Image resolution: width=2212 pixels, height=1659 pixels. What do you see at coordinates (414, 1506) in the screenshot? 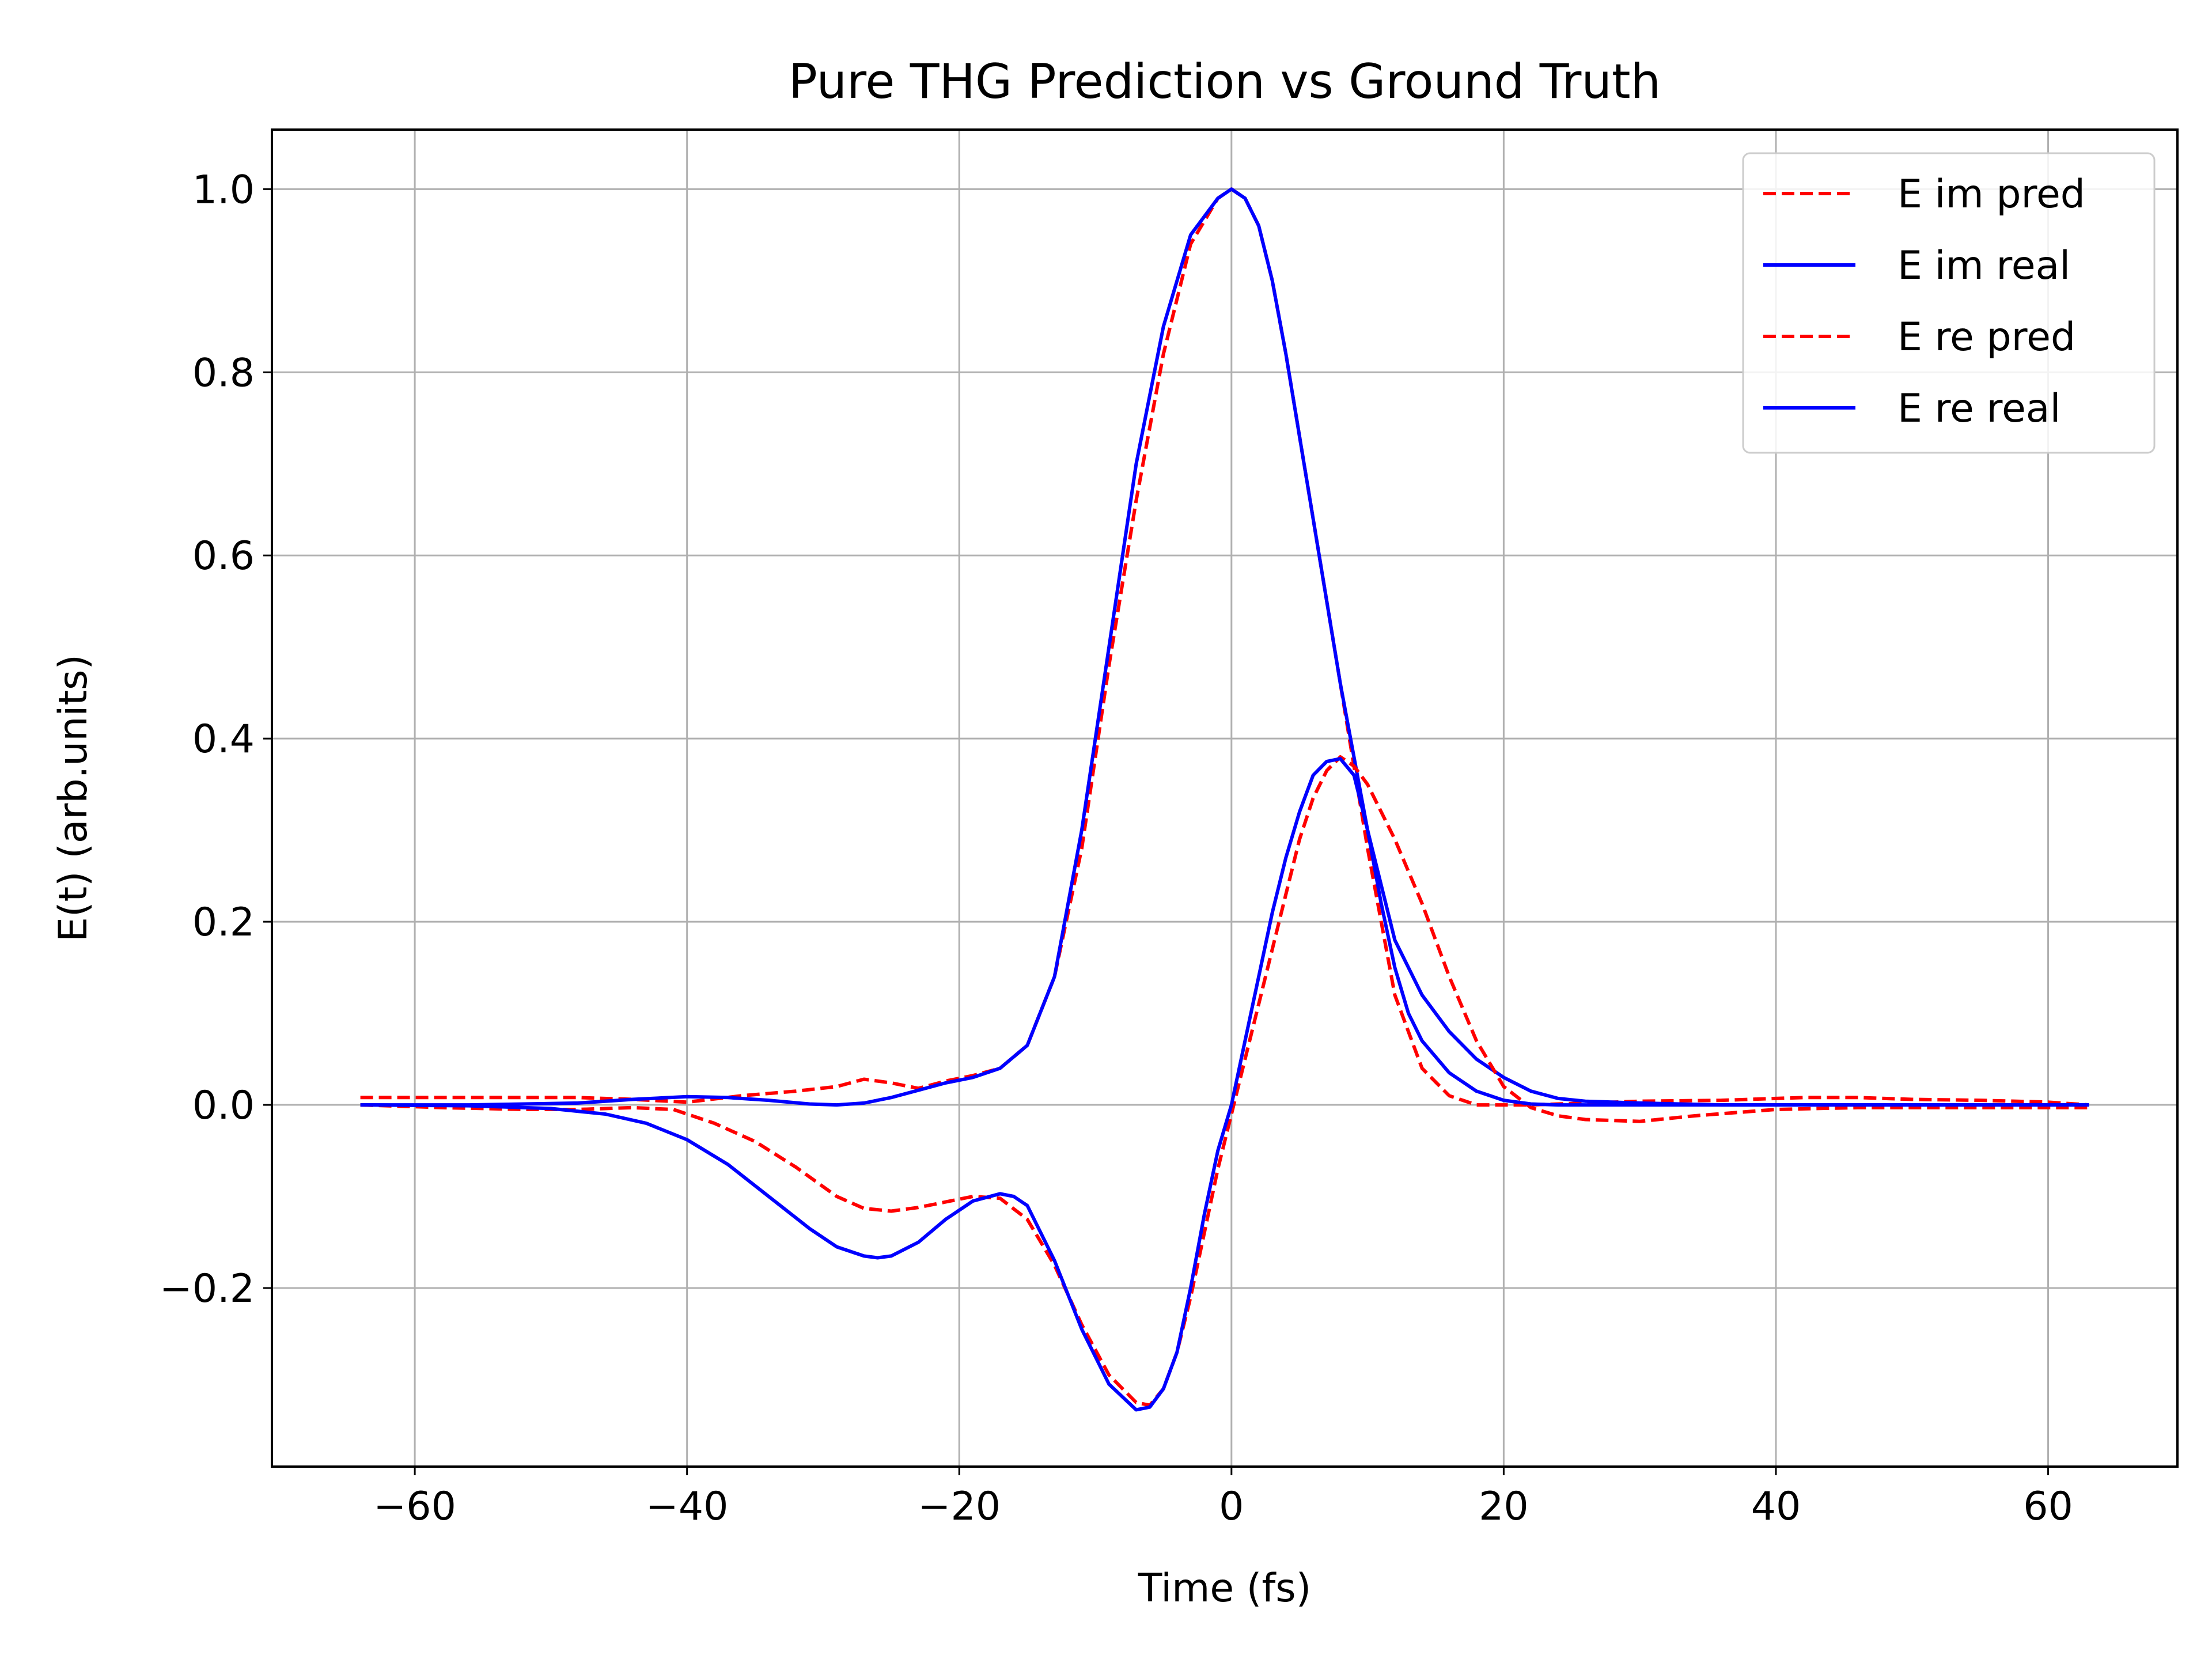
I see `x-tick-label: −60` at bounding box center [414, 1506].